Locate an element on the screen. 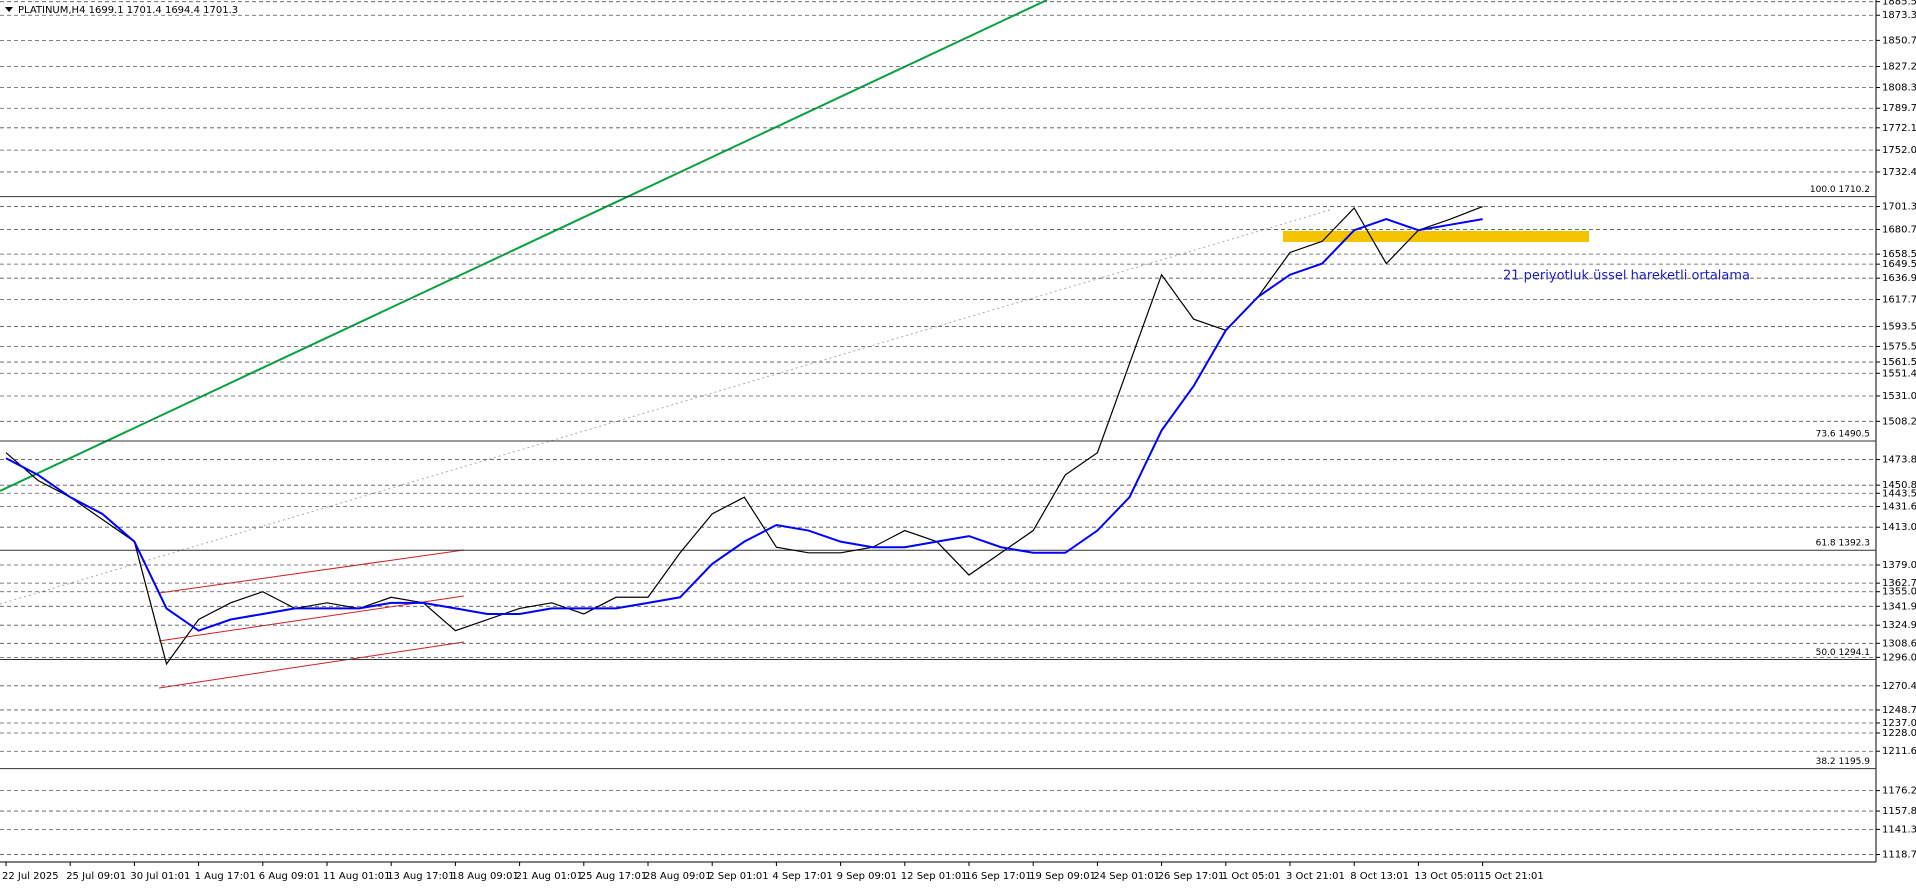 This screenshot has height=888, width=1916. y-tick-label: 1379.0 is located at coordinates (1899, 565).